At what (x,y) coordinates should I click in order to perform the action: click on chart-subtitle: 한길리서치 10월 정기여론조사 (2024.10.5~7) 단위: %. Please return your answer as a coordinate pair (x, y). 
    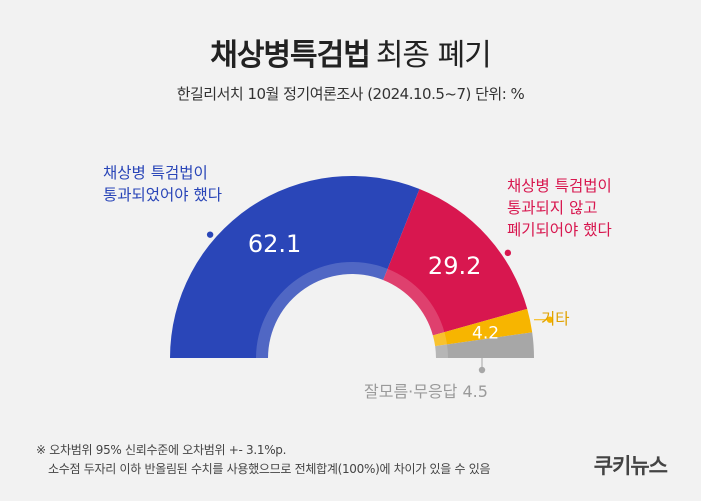
    Looking at the image, I should click on (350, 94).